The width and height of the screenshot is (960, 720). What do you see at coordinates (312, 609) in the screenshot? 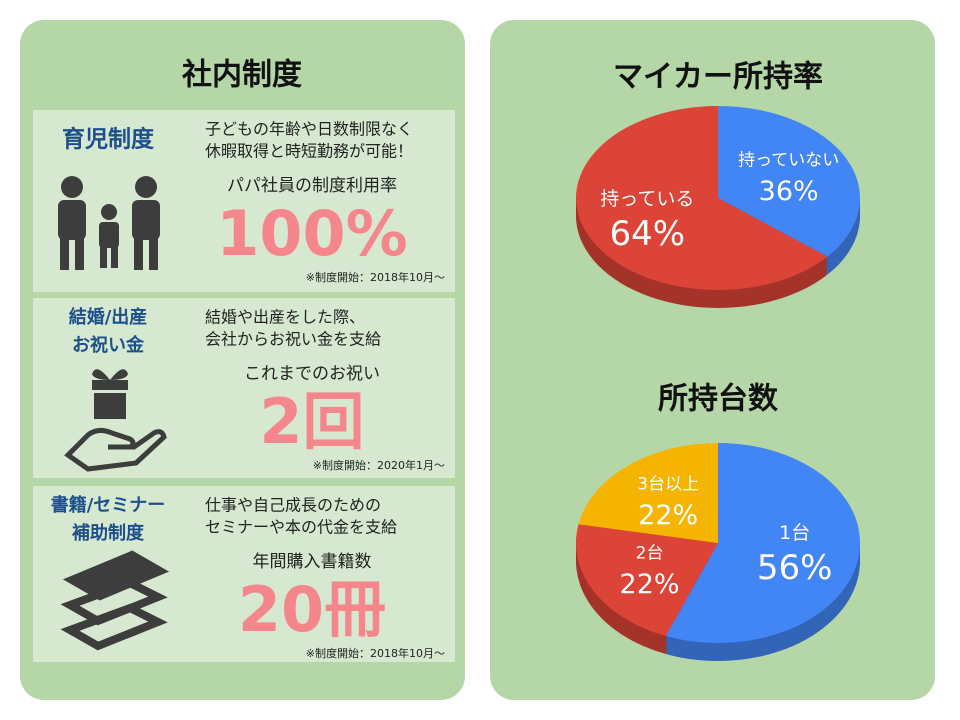
I see `stat-value: 20冊` at bounding box center [312, 609].